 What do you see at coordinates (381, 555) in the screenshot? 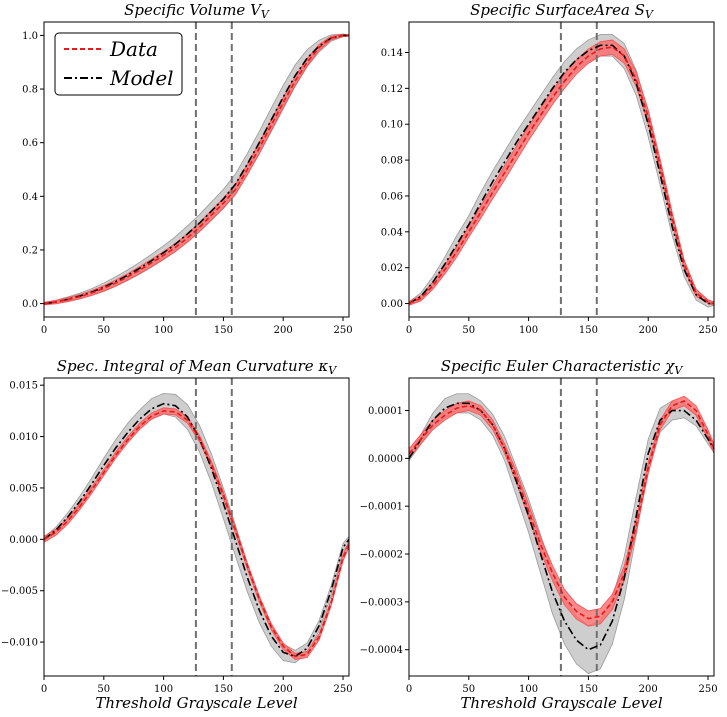
I see `y-tick-label: −0.0002` at bounding box center [381, 555].